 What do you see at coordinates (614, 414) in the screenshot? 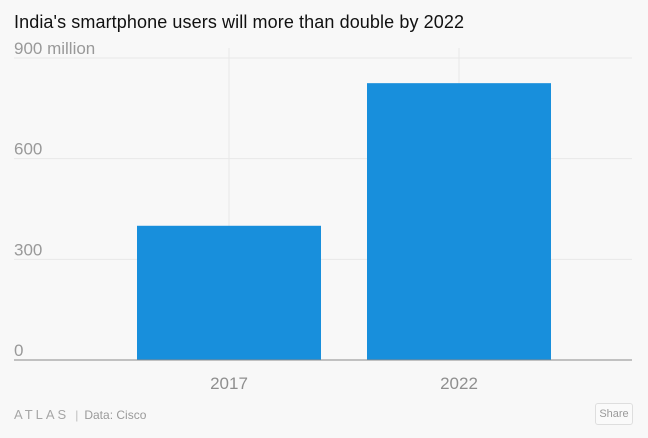
I see `share-button: Share` at bounding box center [614, 414].